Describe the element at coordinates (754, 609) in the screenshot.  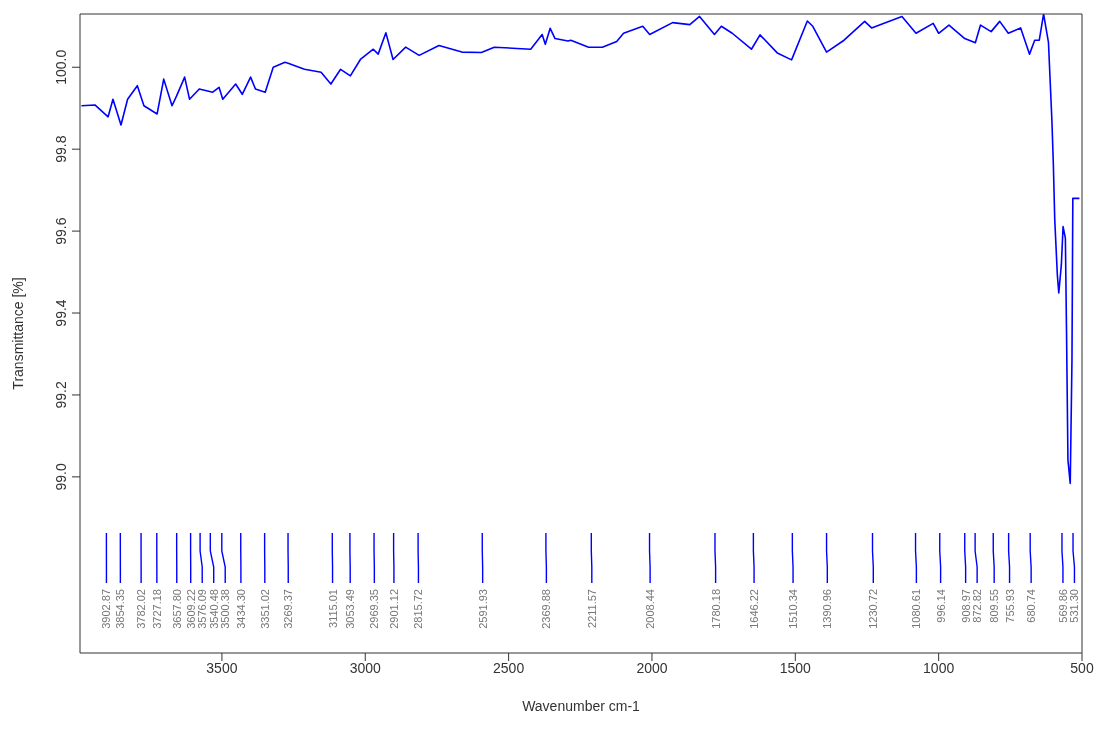
I see `annotation: 1646.22` at that location.